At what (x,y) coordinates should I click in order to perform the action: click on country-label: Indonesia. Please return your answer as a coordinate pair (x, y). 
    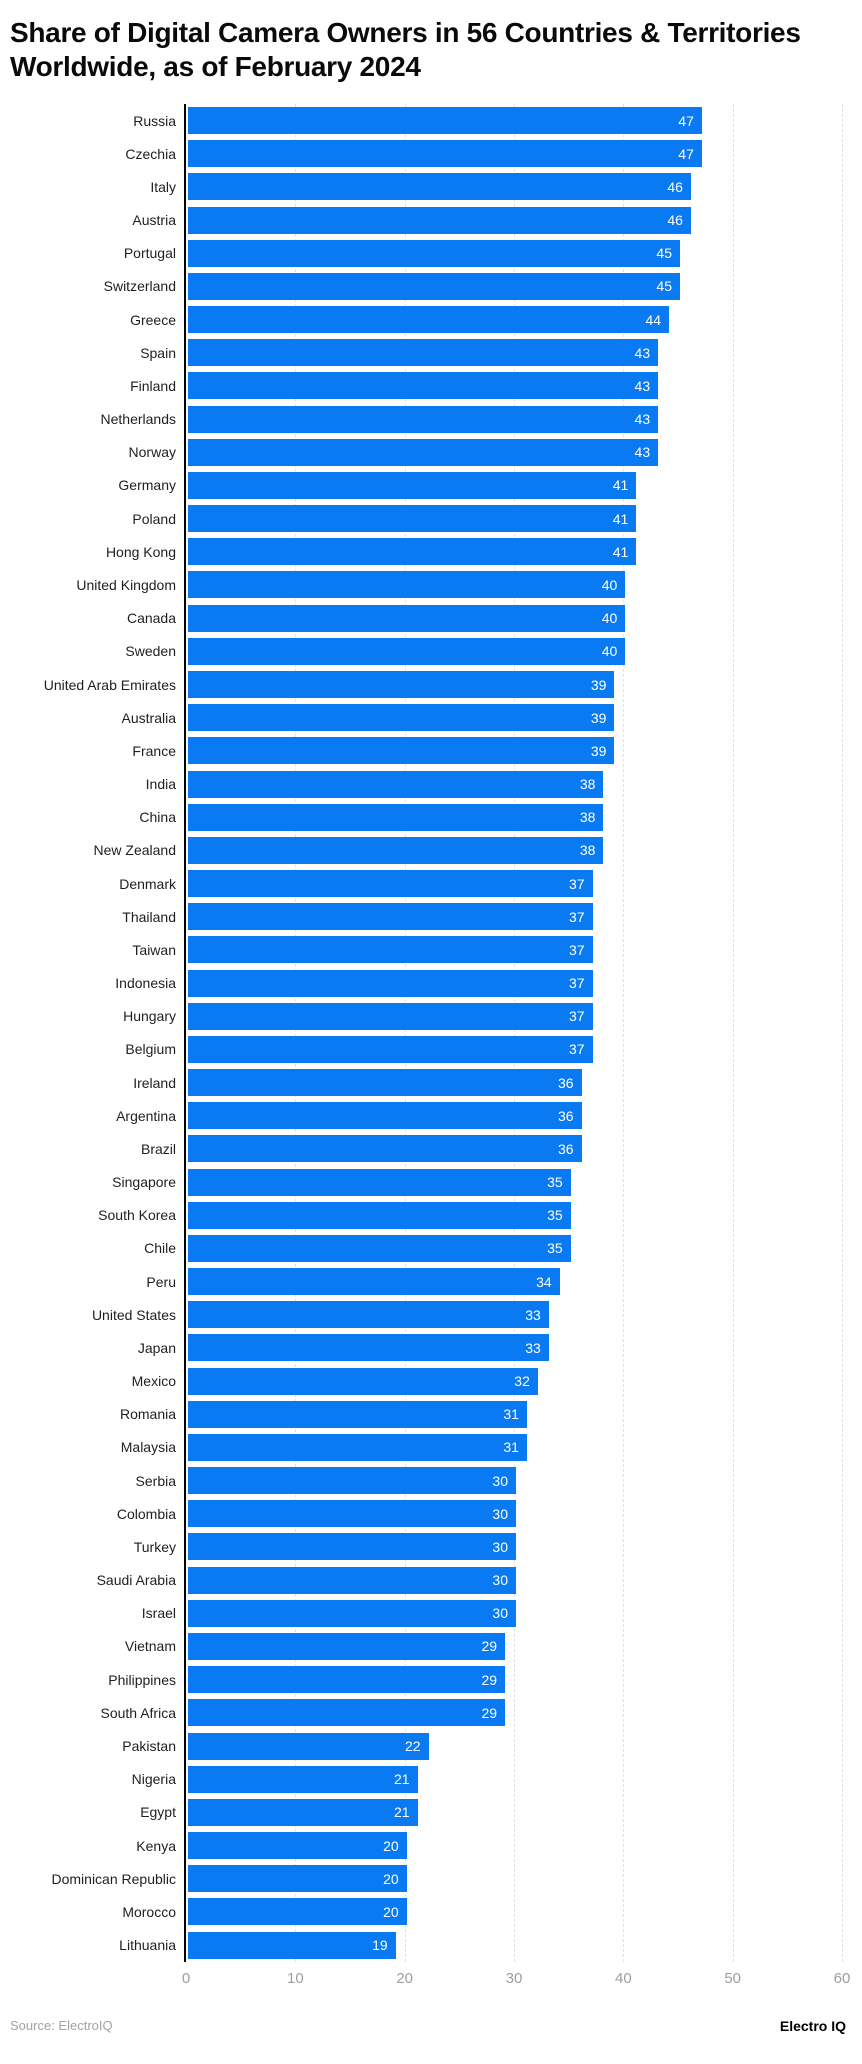
    Looking at the image, I should click on (145, 983).